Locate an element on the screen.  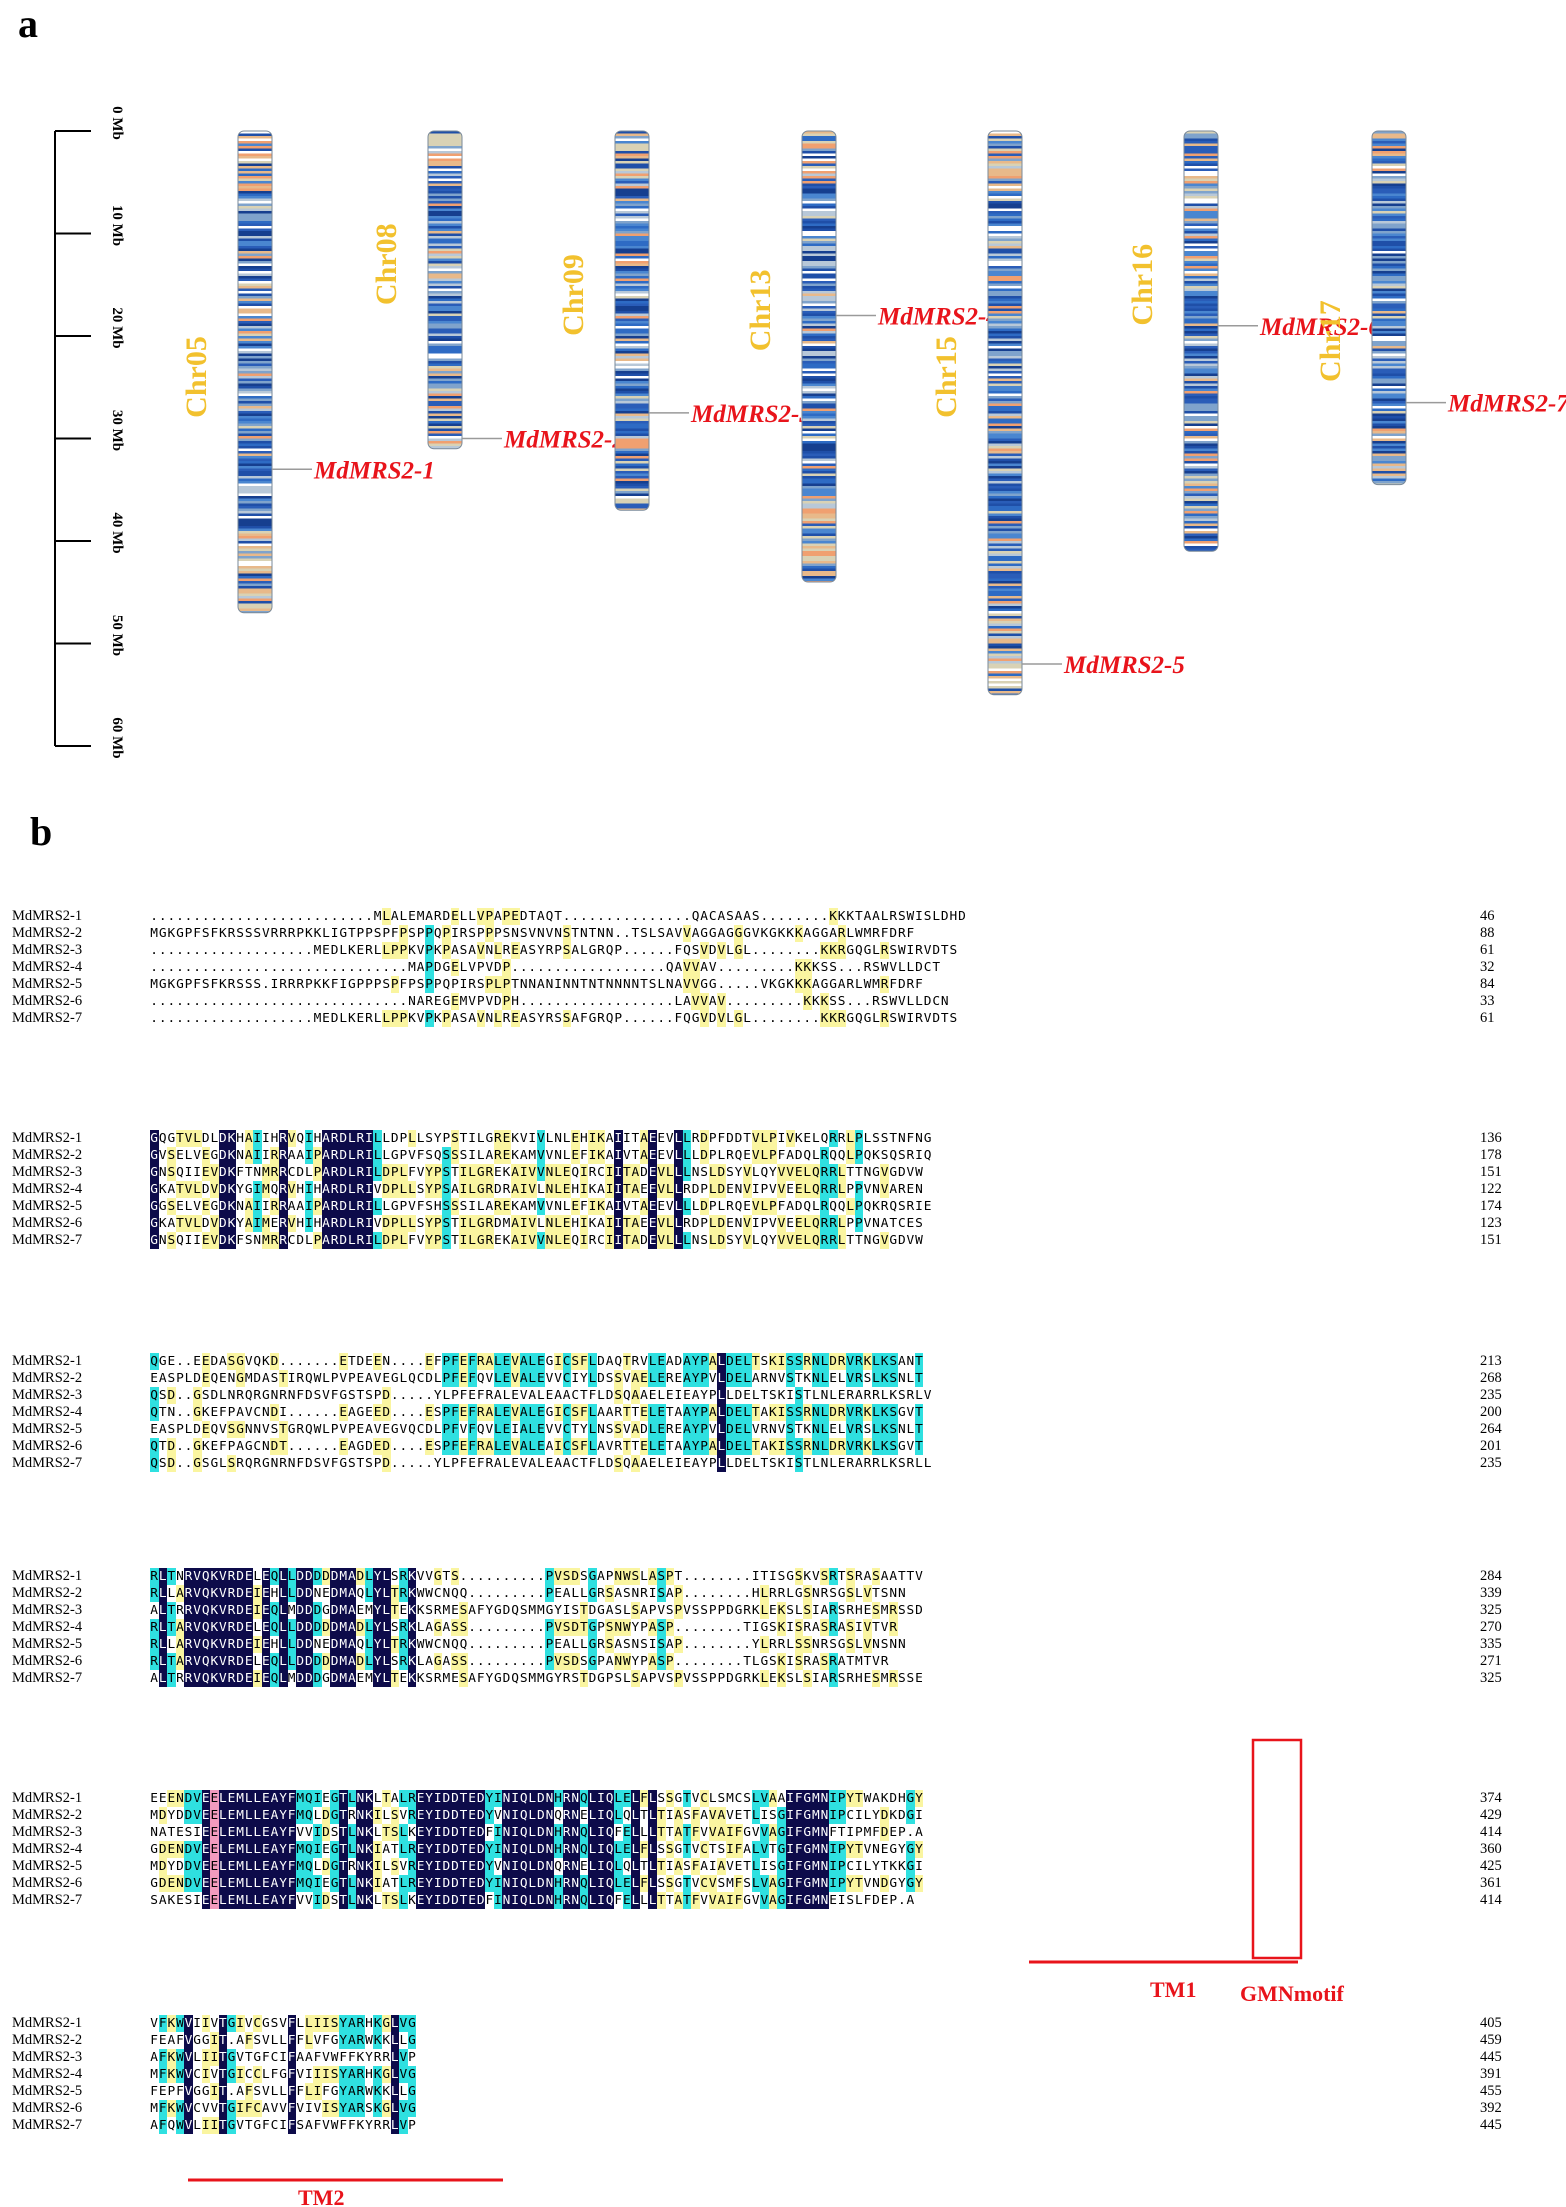
residue: C is located at coordinates (567, 1429).